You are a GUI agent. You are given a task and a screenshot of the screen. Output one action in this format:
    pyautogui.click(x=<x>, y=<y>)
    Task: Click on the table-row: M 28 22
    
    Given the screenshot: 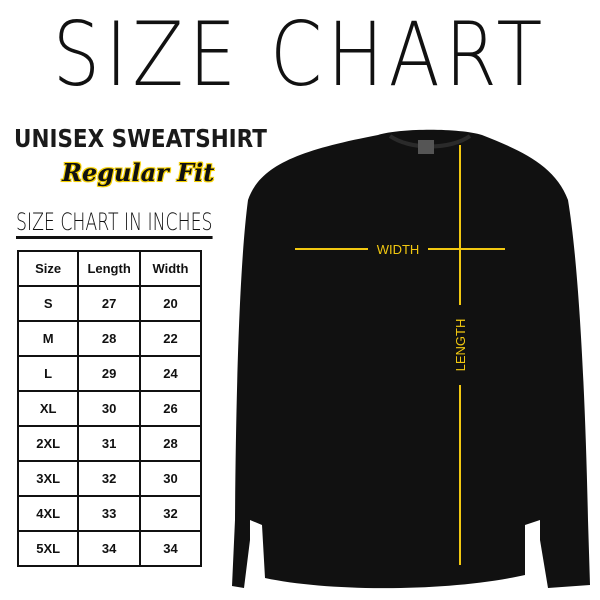 What is the action you would take?
    pyautogui.click(x=109, y=338)
    